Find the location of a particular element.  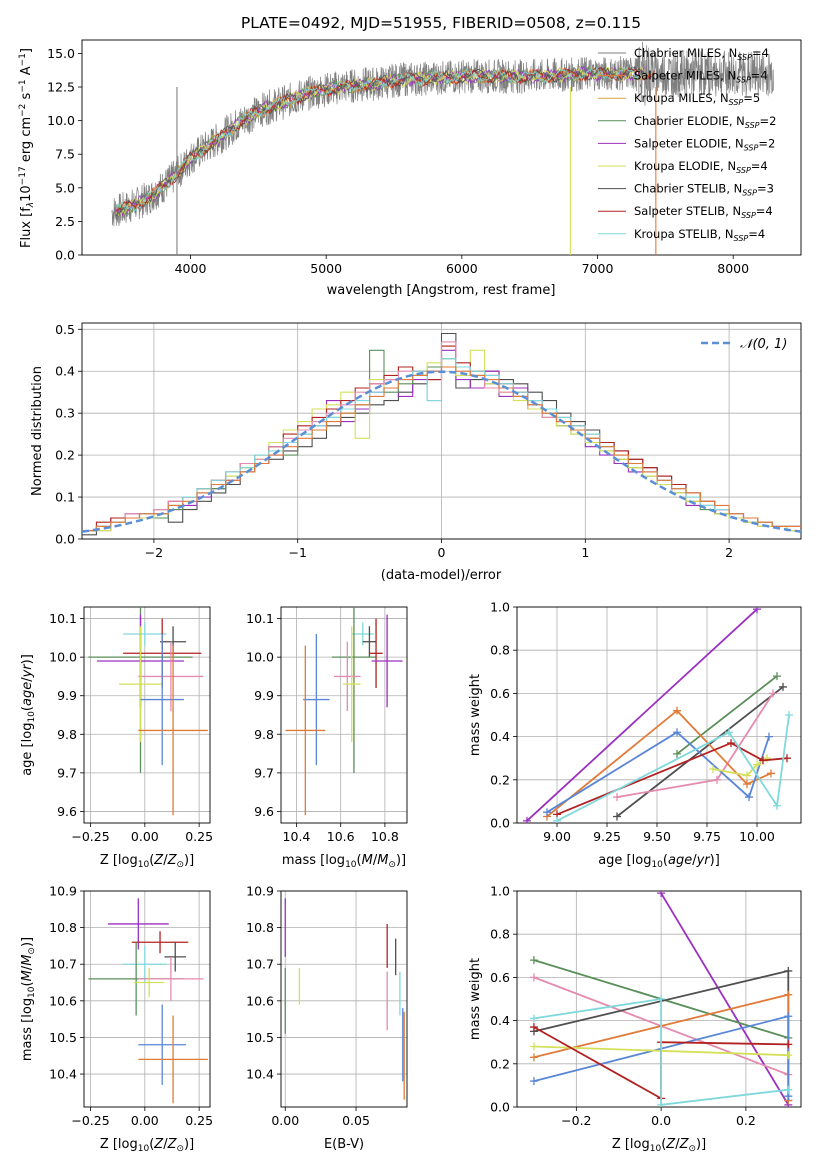

residuals-y-tick-label: 0.2 is located at coordinates (65, 455).